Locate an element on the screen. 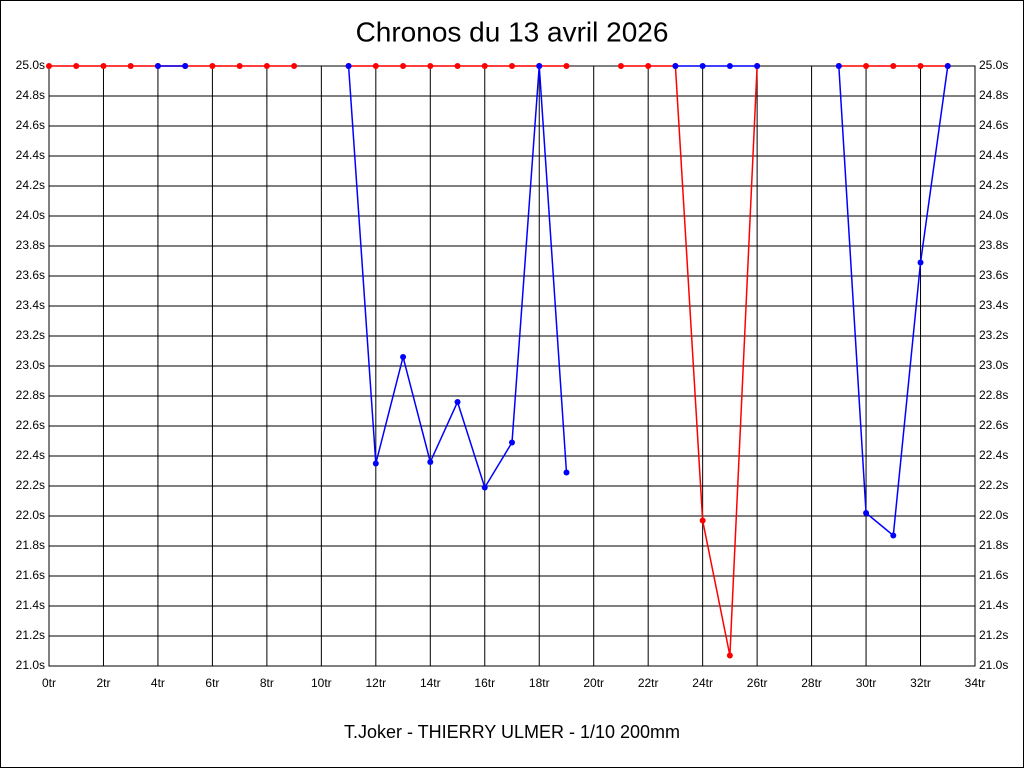  y-tick-label: 22.4s is located at coordinates (30, 455).